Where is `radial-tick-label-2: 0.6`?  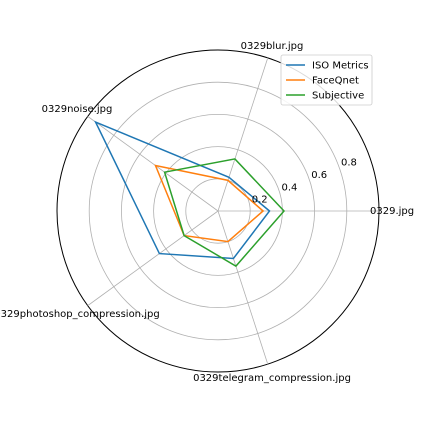 radial-tick-label-2: 0.6 is located at coordinates (319, 175).